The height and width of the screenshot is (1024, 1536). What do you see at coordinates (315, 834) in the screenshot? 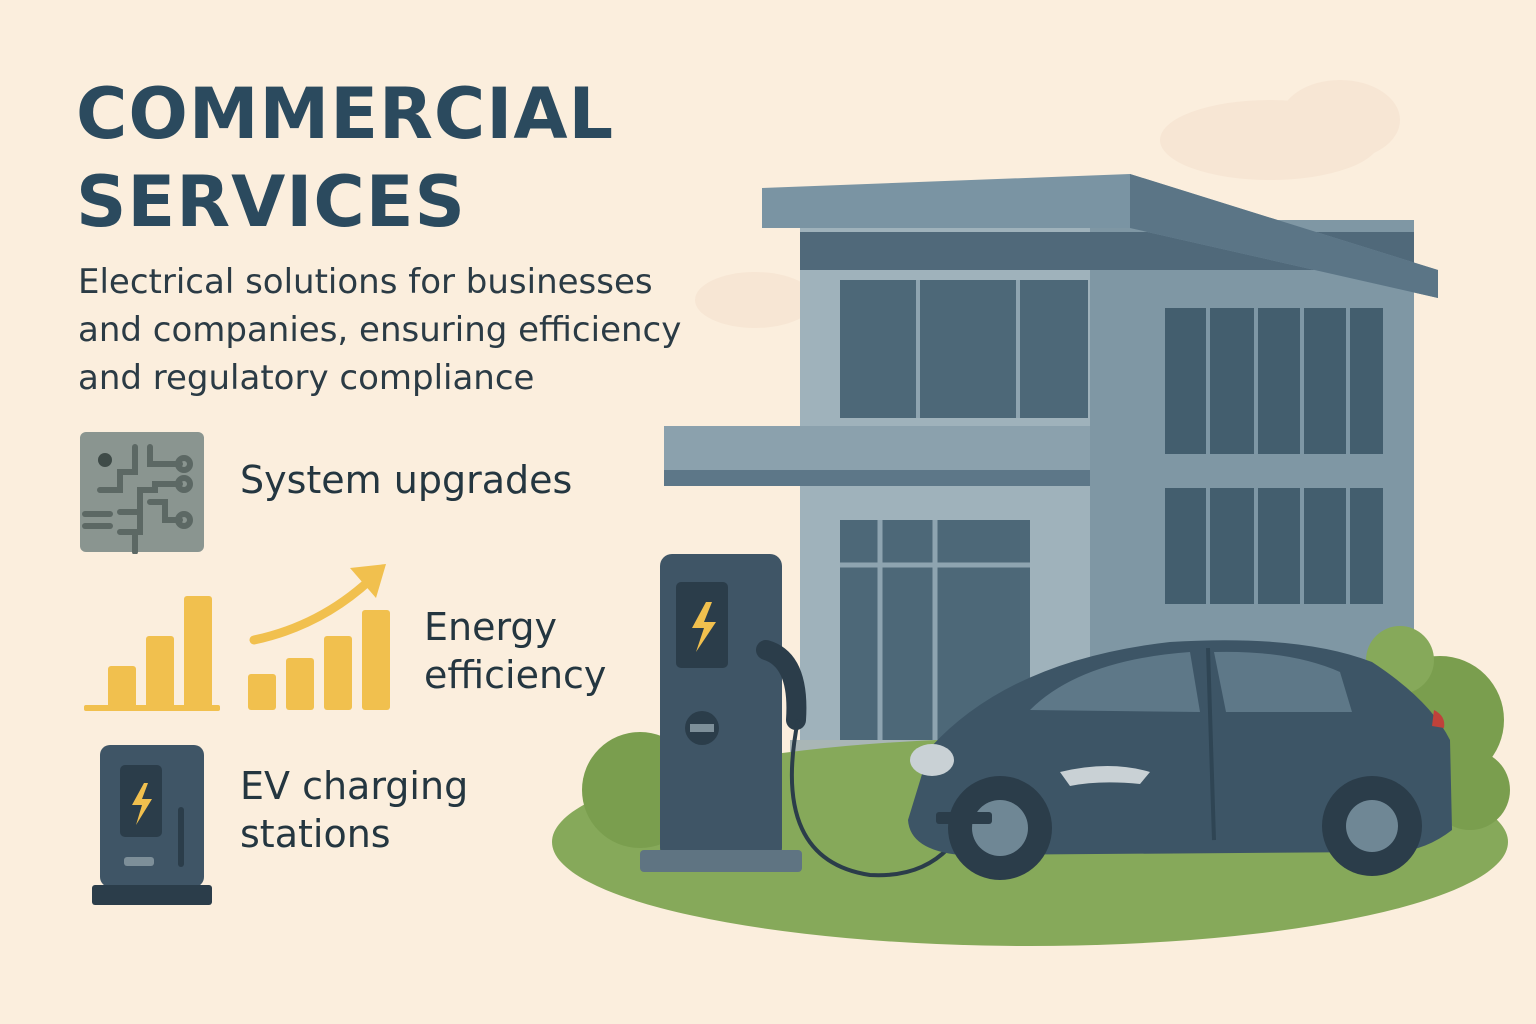
I see `feature-label-line-2: stations` at bounding box center [315, 834].